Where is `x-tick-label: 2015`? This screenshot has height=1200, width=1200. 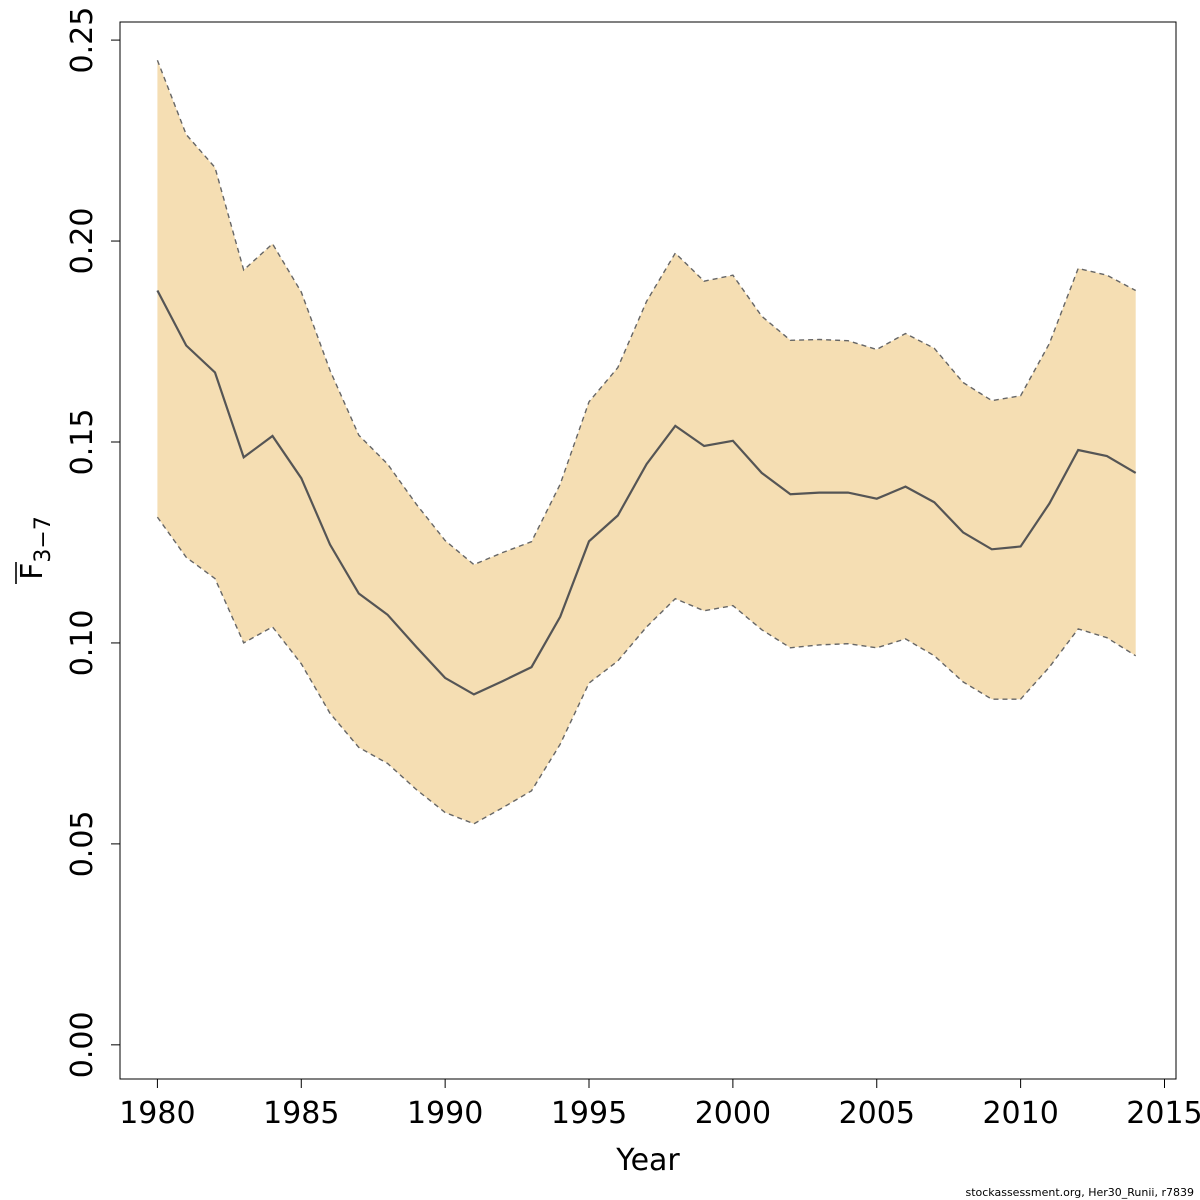
x-tick-label: 2015 is located at coordinates (1163, 1113).